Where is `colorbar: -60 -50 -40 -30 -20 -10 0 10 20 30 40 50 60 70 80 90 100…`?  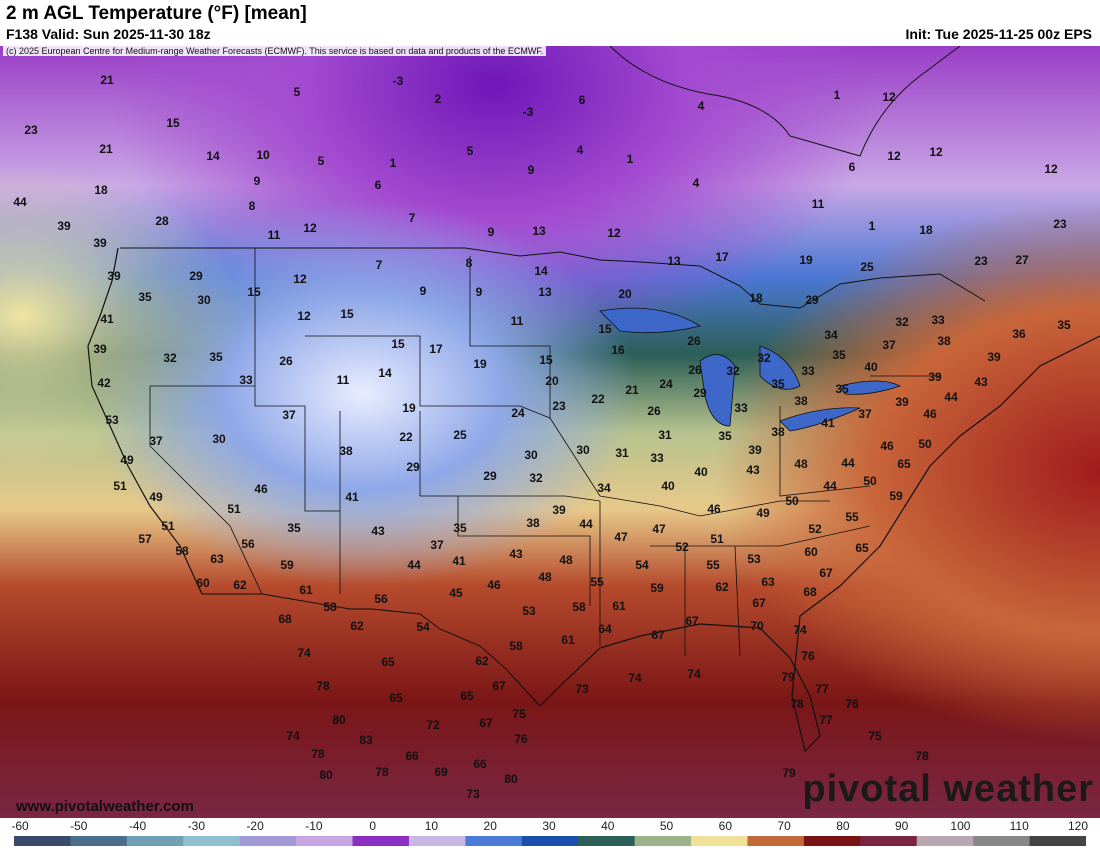
colorbar: -60 -50 -40 -30 -20 -10 0 10 20 30 40 50 60 70 80 90 100… is located at coordinates (550, 834).